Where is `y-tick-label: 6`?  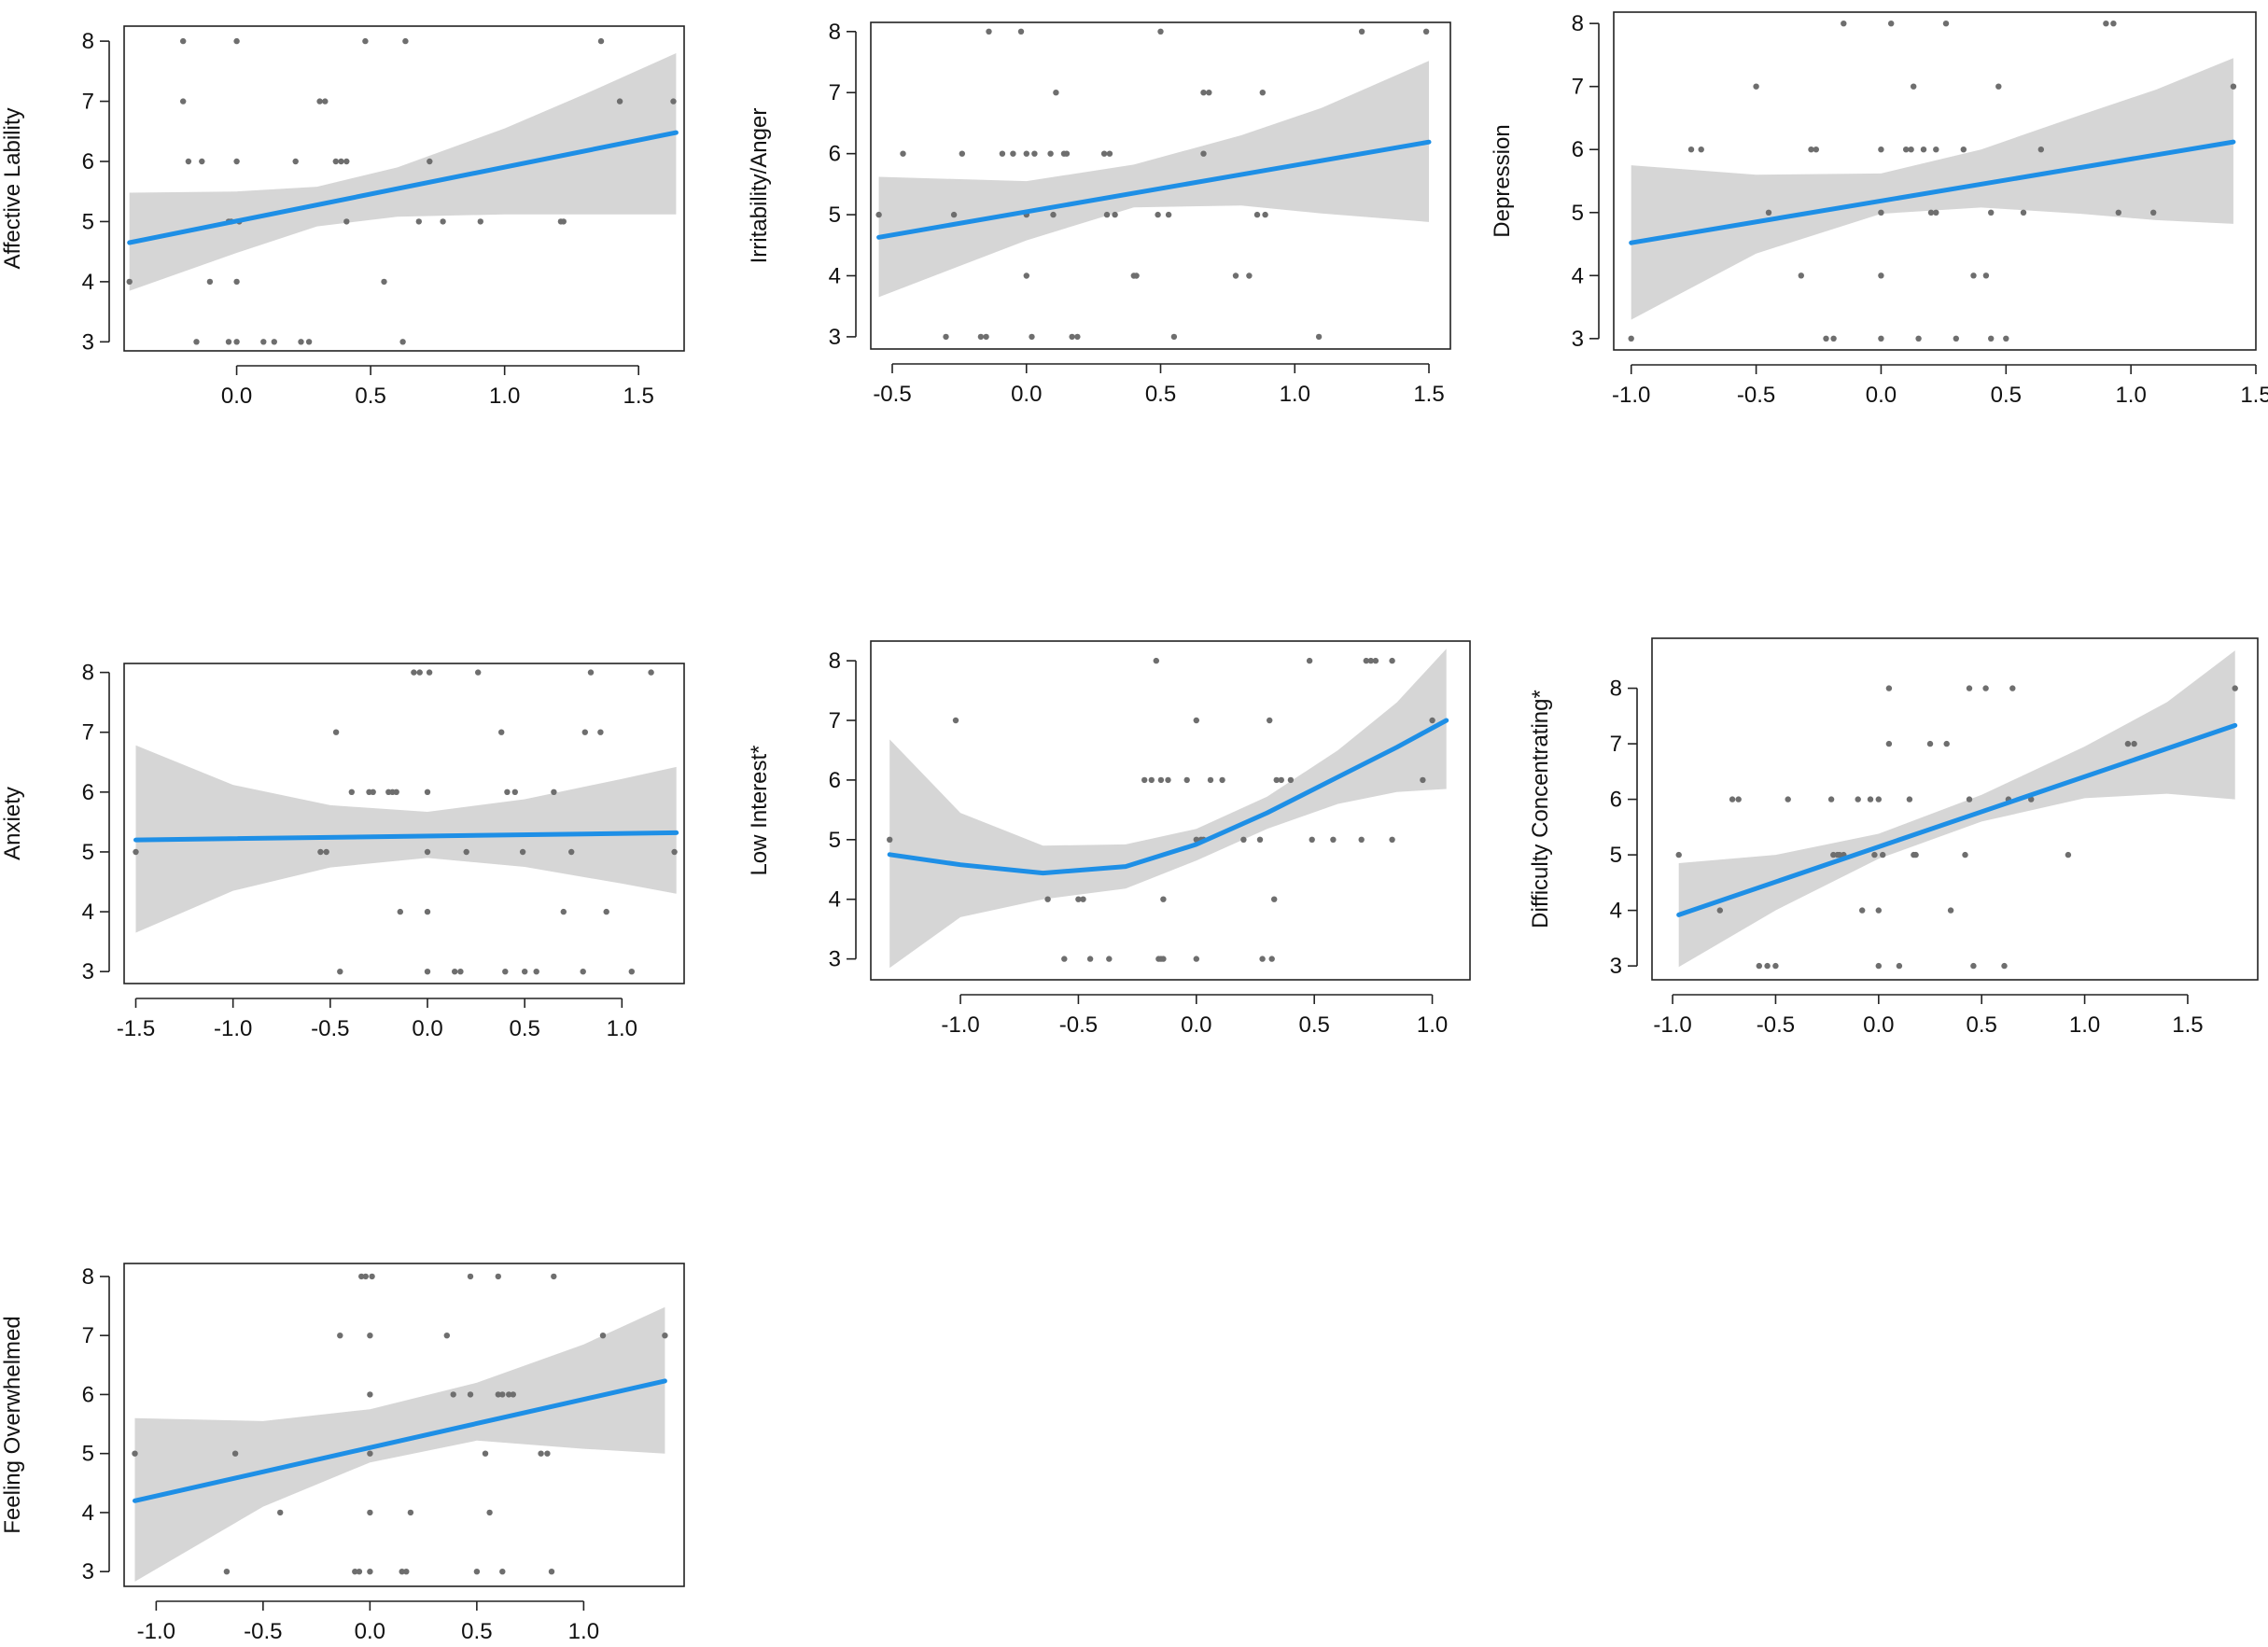
y-tick-label: 6 is located at coordinates (1616, 800).